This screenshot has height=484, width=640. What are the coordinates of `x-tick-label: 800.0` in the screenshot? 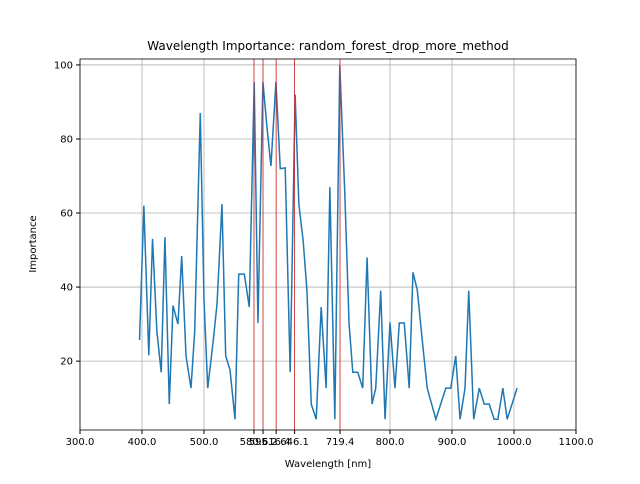 It's located at (390, 442).